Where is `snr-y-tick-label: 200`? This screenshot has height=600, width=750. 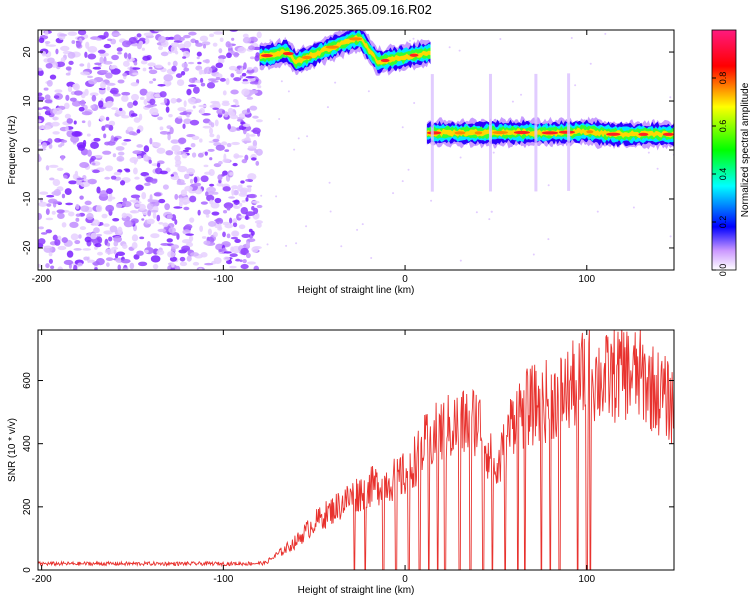
snr-y-tick-label: 200 is located at coordinates (27, 506).